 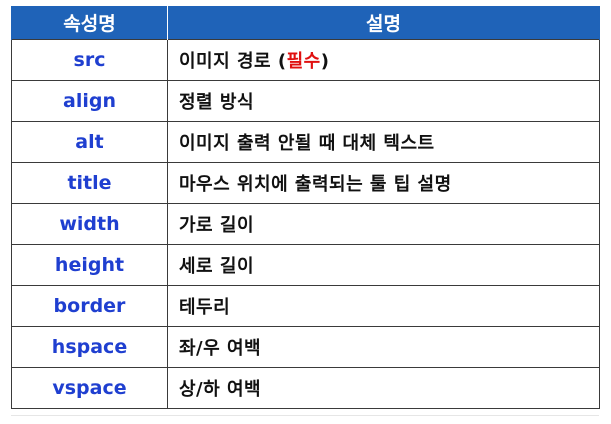 I want to click on table-row: alt 이미지 출력 안될 때 대체 텍스트, so click(x=305, y=142).